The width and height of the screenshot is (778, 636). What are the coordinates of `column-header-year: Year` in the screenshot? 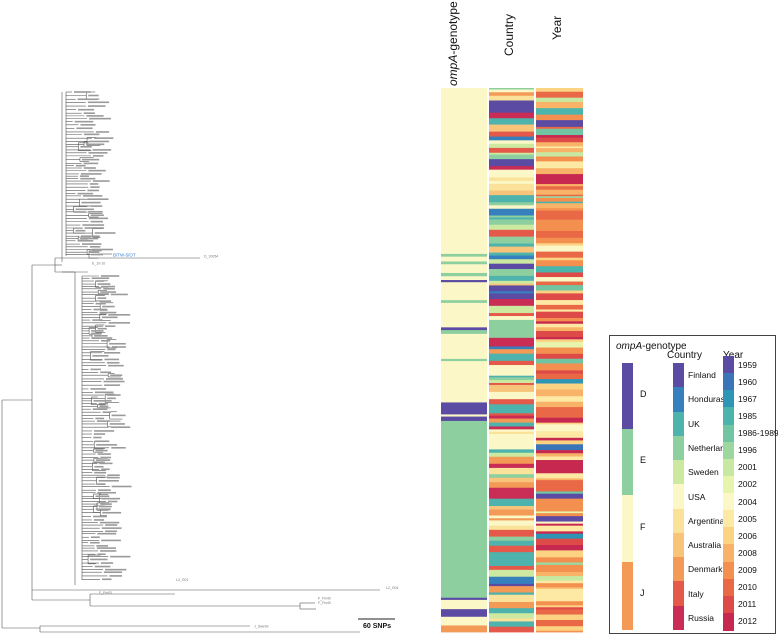 It's located at (557, 28).